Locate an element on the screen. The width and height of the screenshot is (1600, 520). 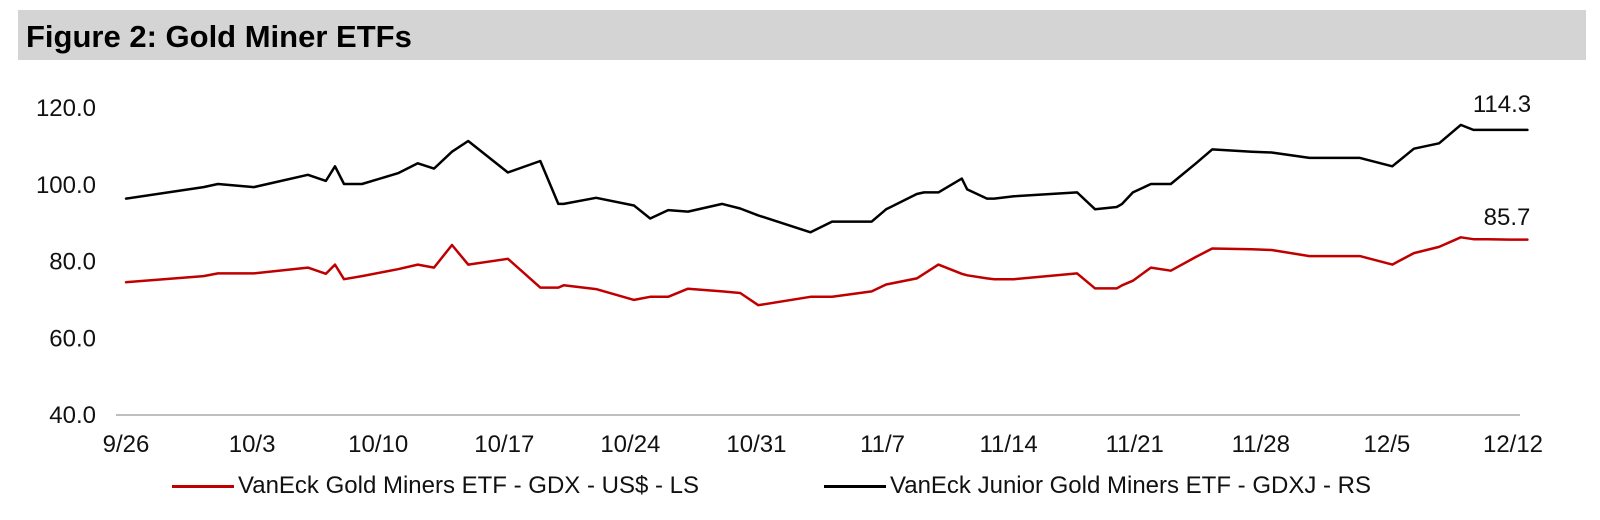
chart-title: Figure 2: Gold Miner ETFs is located at coordinates (219, 36).